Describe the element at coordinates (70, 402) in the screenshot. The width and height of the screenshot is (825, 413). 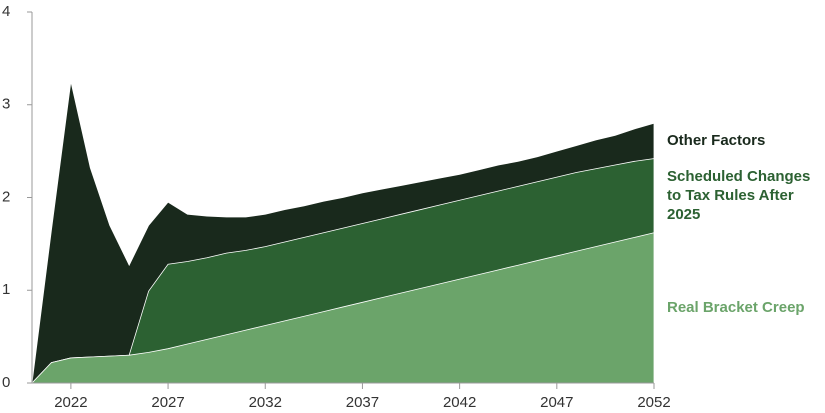
I see `x-tick-label: 2022` at that location.